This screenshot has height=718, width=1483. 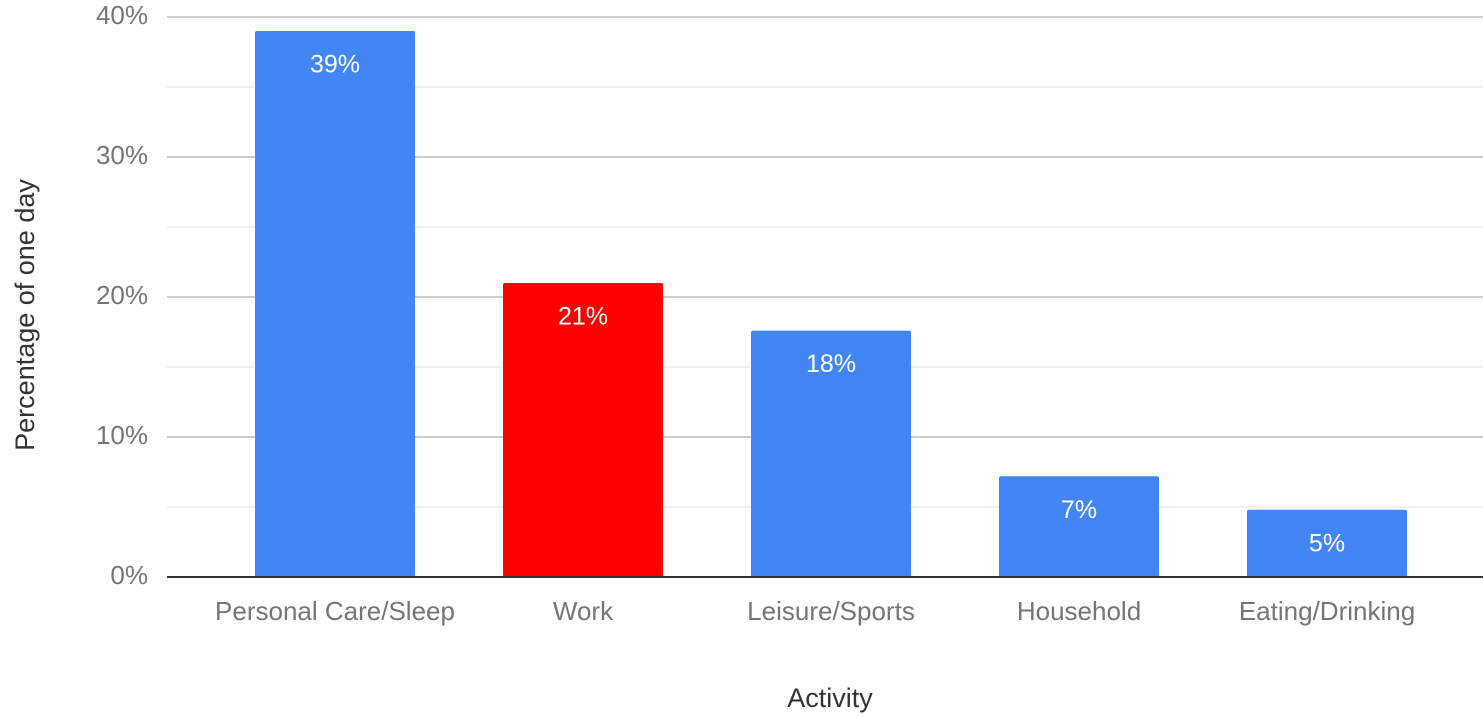 I want to click on value-label: 7%, so click(x=1079, y=510).